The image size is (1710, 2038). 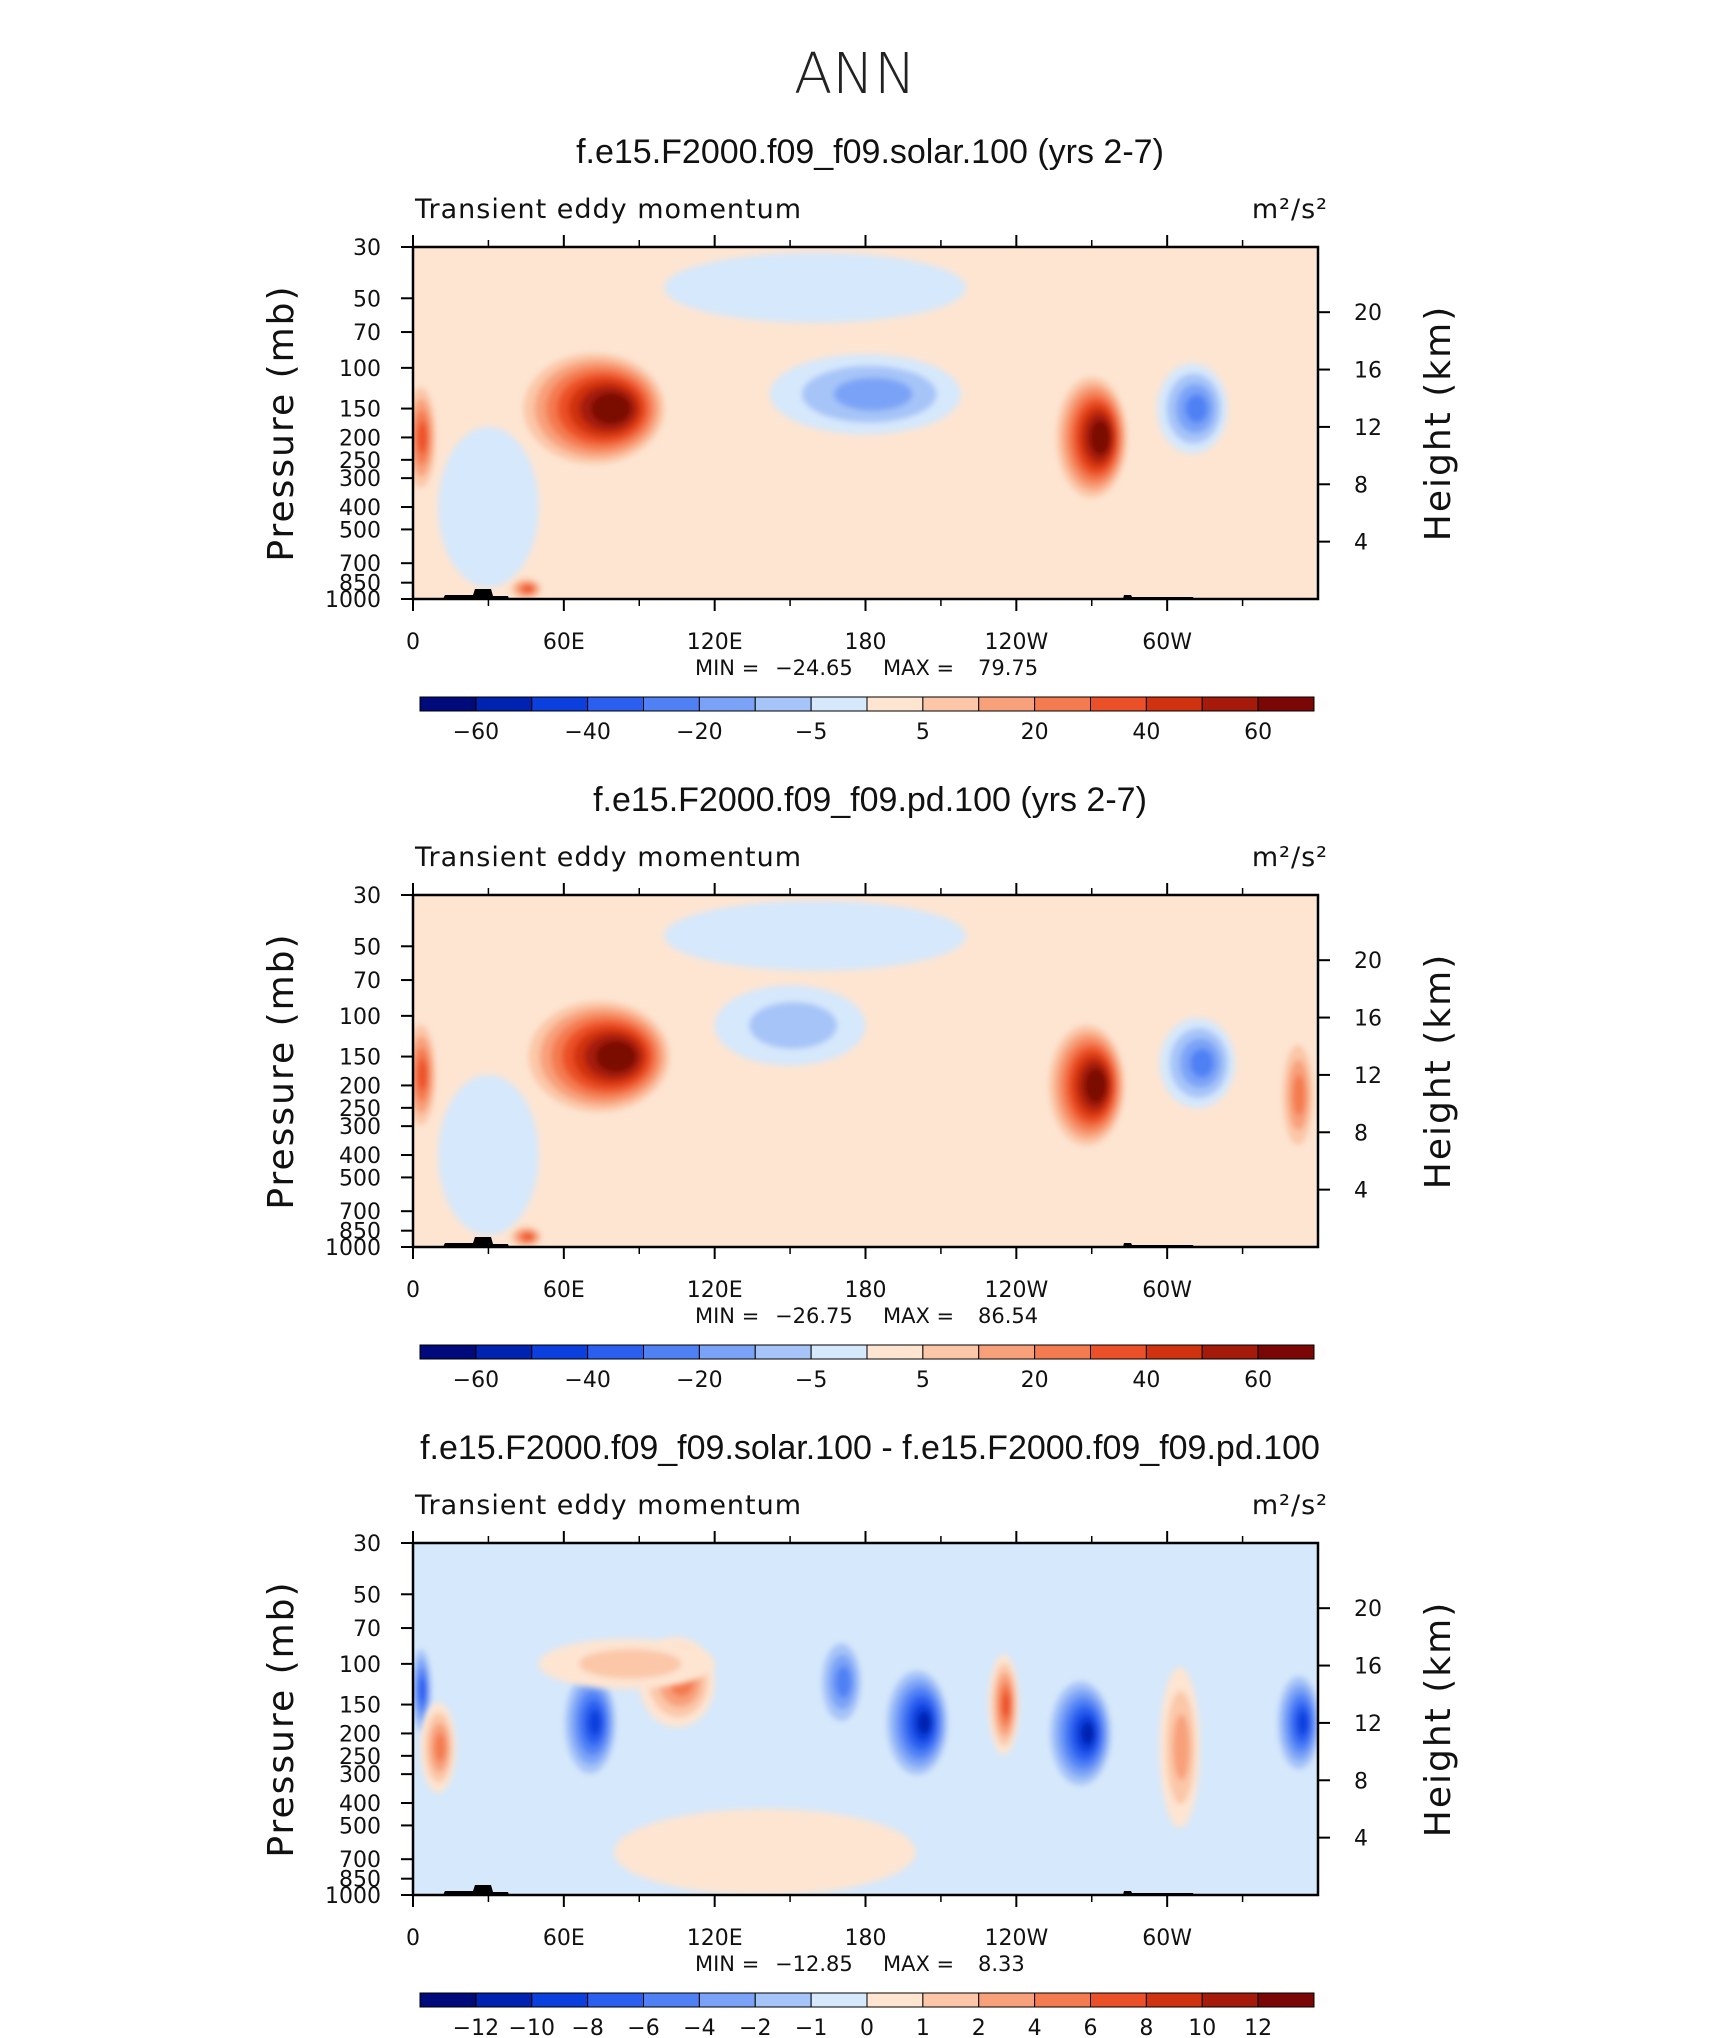 I want to click on pressure-tick-label: 850, so click(x=360, y=1232).